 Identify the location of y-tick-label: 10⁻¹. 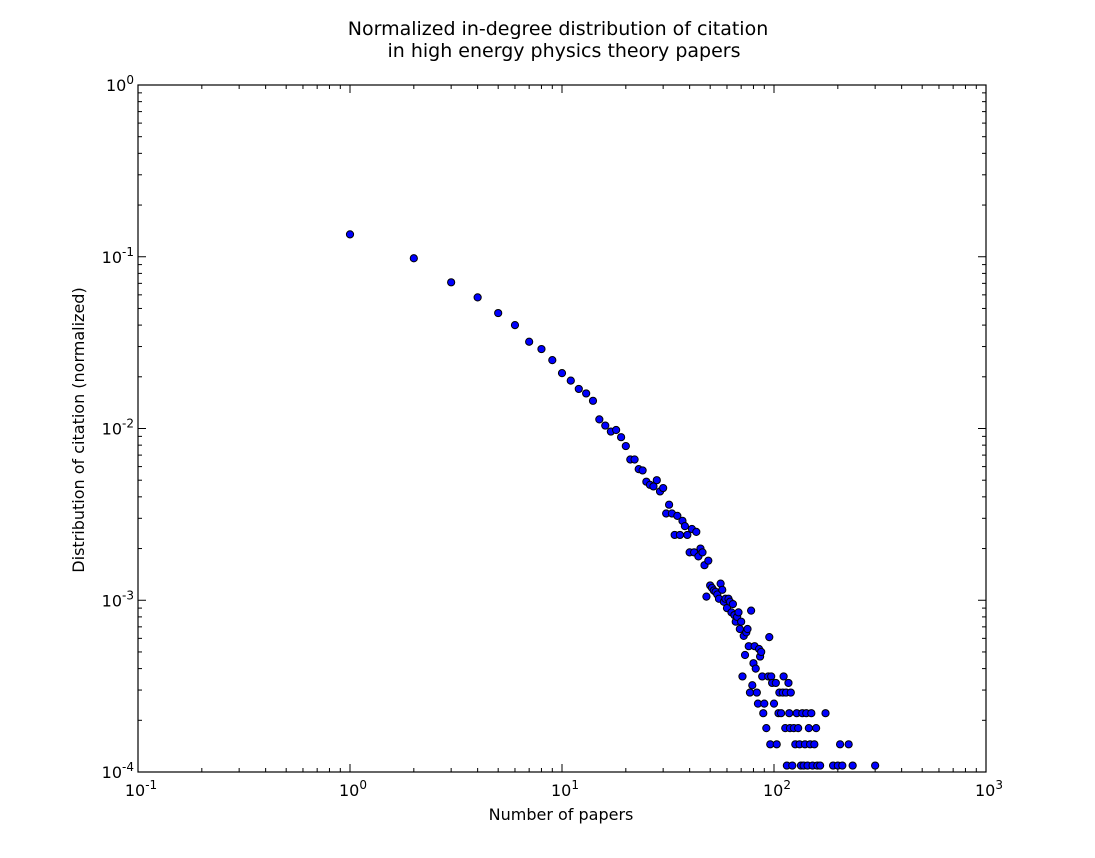
(118, 256).